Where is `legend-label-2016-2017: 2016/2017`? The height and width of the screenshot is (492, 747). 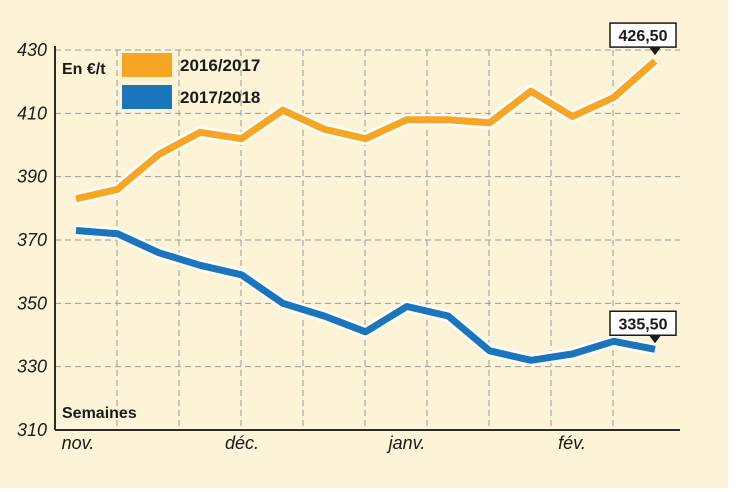
legend-label-2016-2017: 2016/2017 is located at coordinates (220, 65).